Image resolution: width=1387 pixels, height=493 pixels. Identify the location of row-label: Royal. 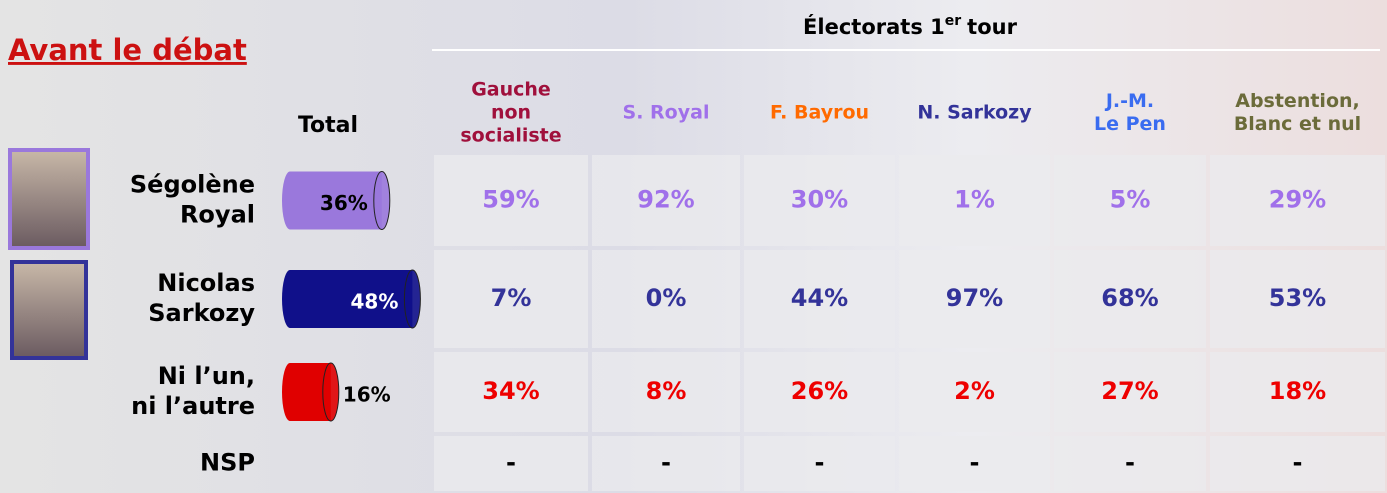
(217, 215).